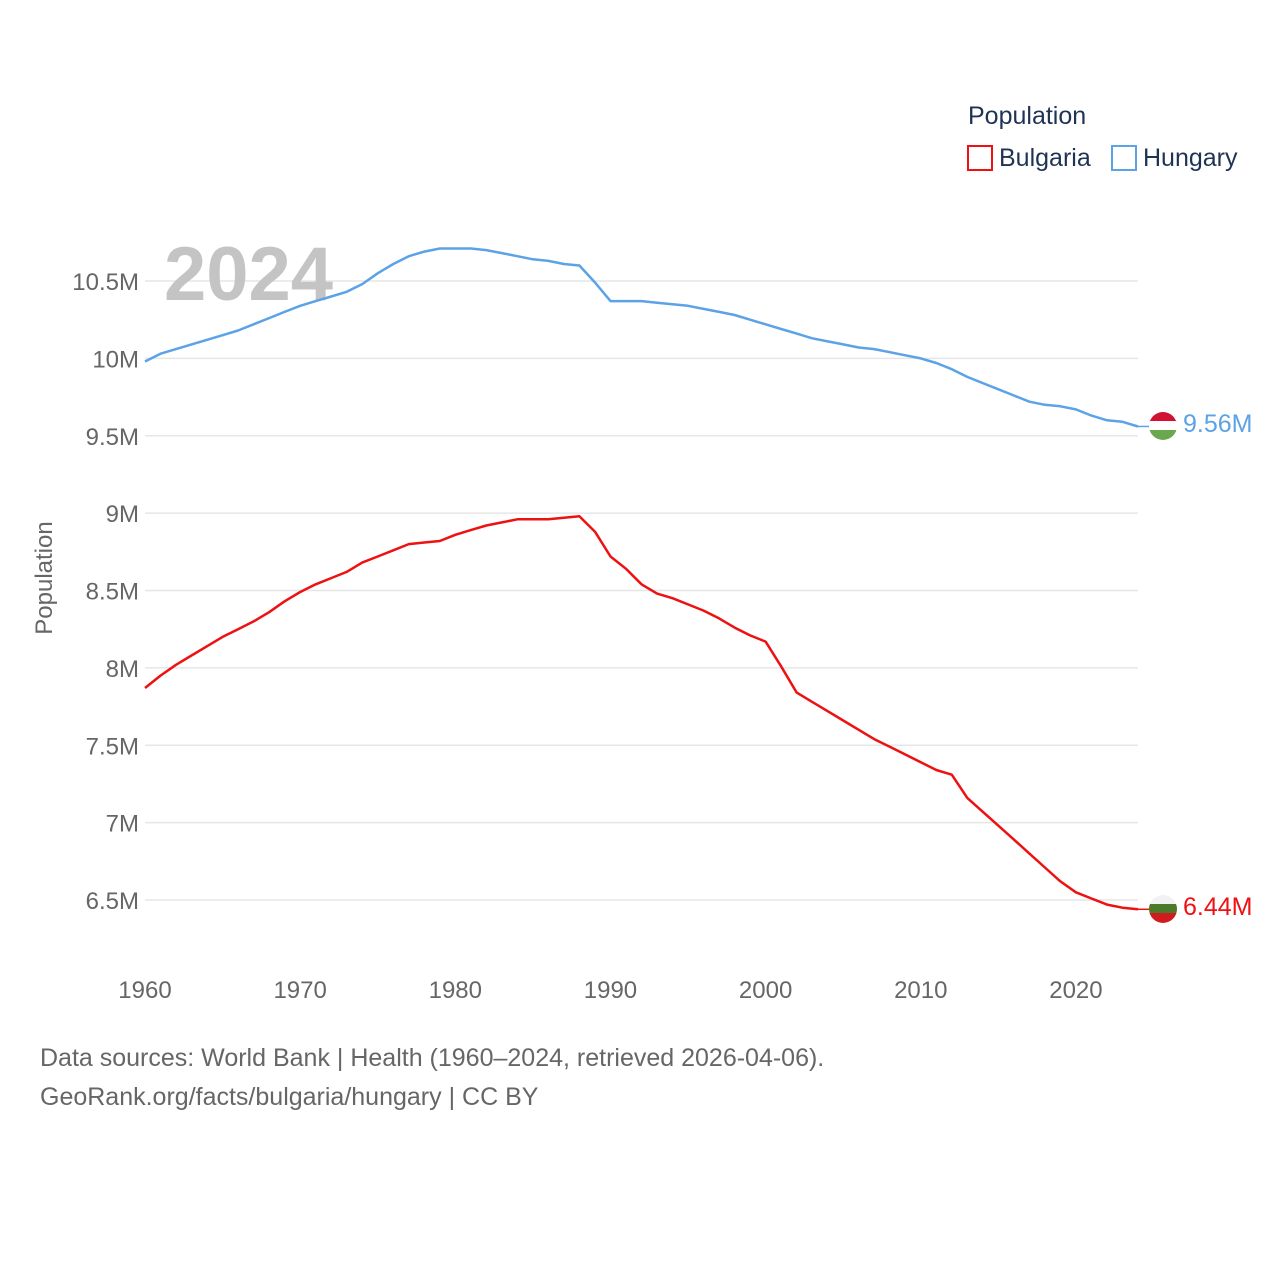 This screenshot has height=1280, width=1280. Describe the element at coordinates (44, 577) in the screenshot. I see `y-axis-title: Population` at that location.